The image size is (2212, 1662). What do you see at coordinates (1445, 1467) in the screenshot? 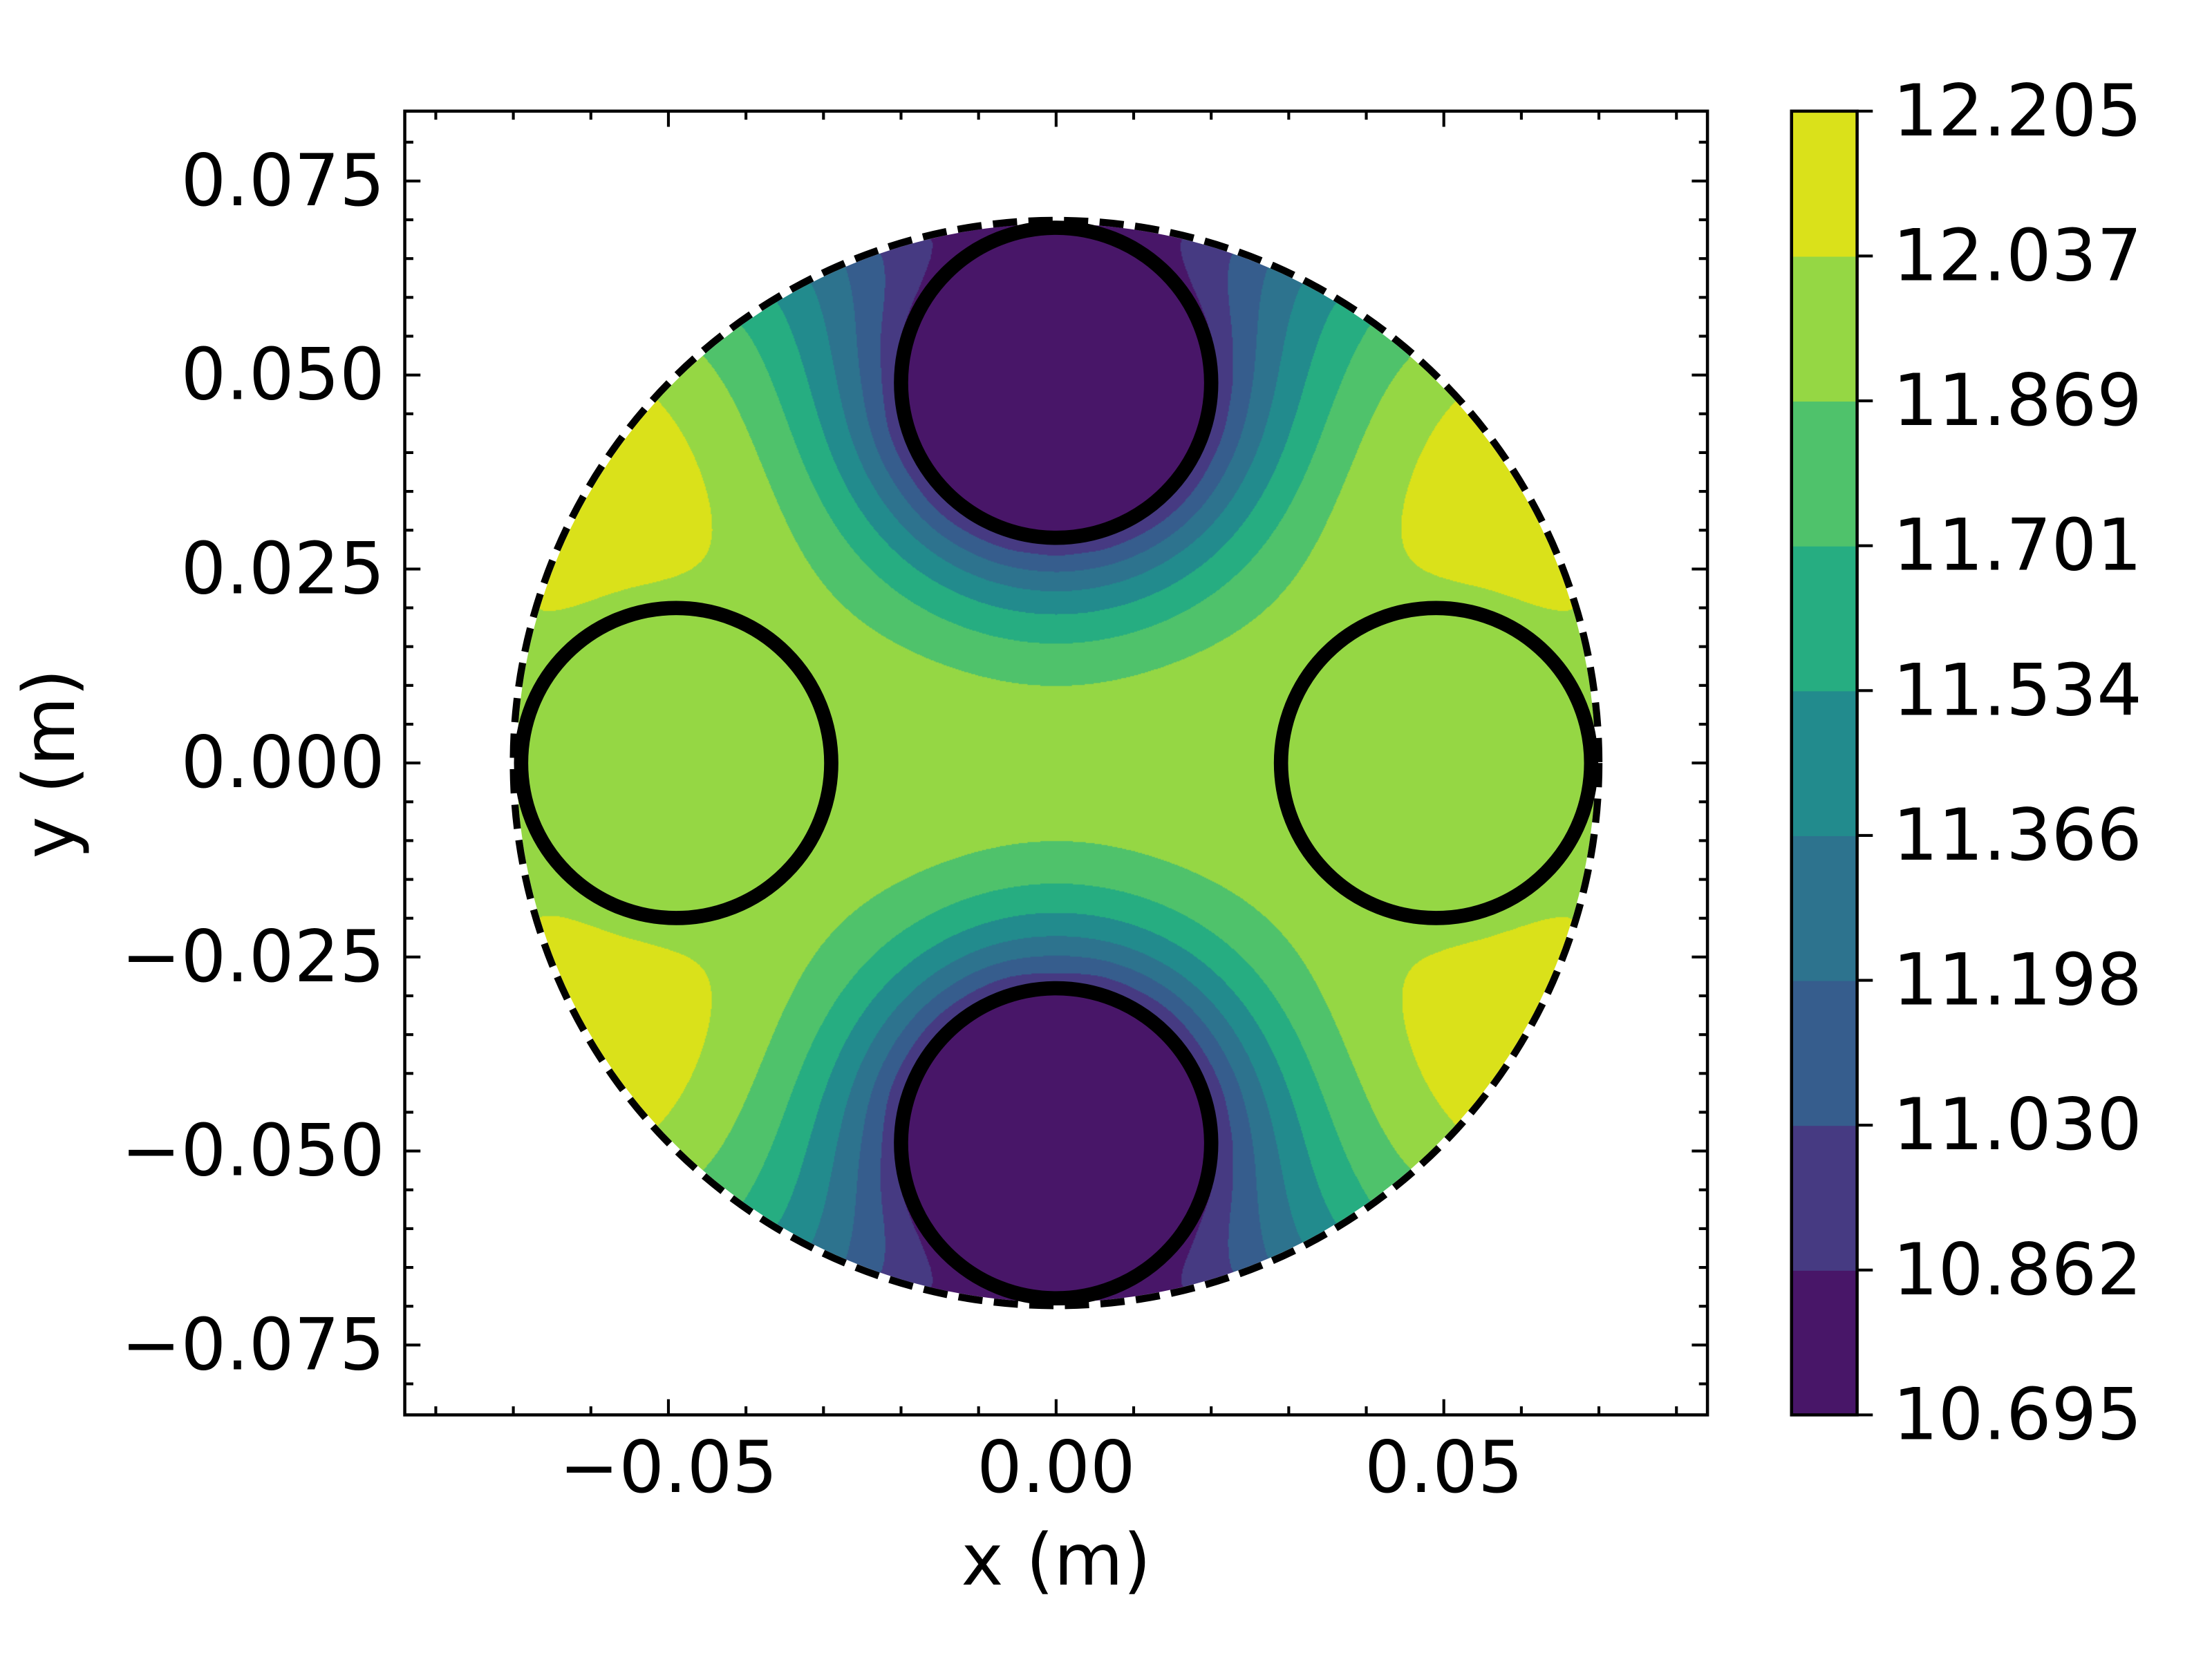
I see `x-tick-label: 0.05` at bounding box center [1445, 1467].